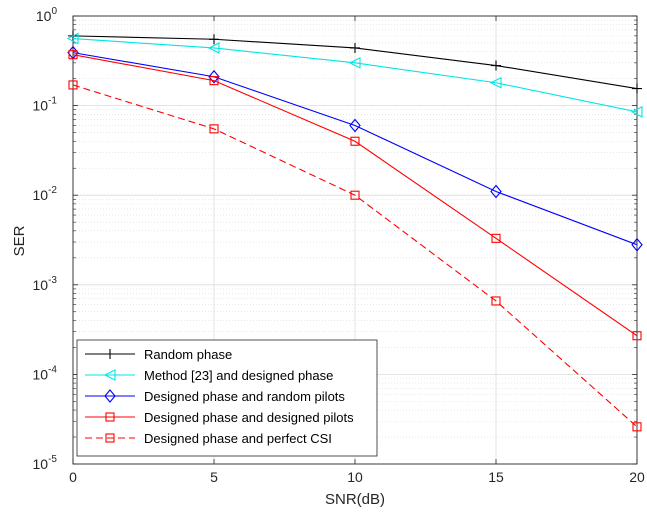 The height and width of the screenshot is (517, 647). I want to click on legend-item: Designed phase and designed pilots, so click(219, 417).